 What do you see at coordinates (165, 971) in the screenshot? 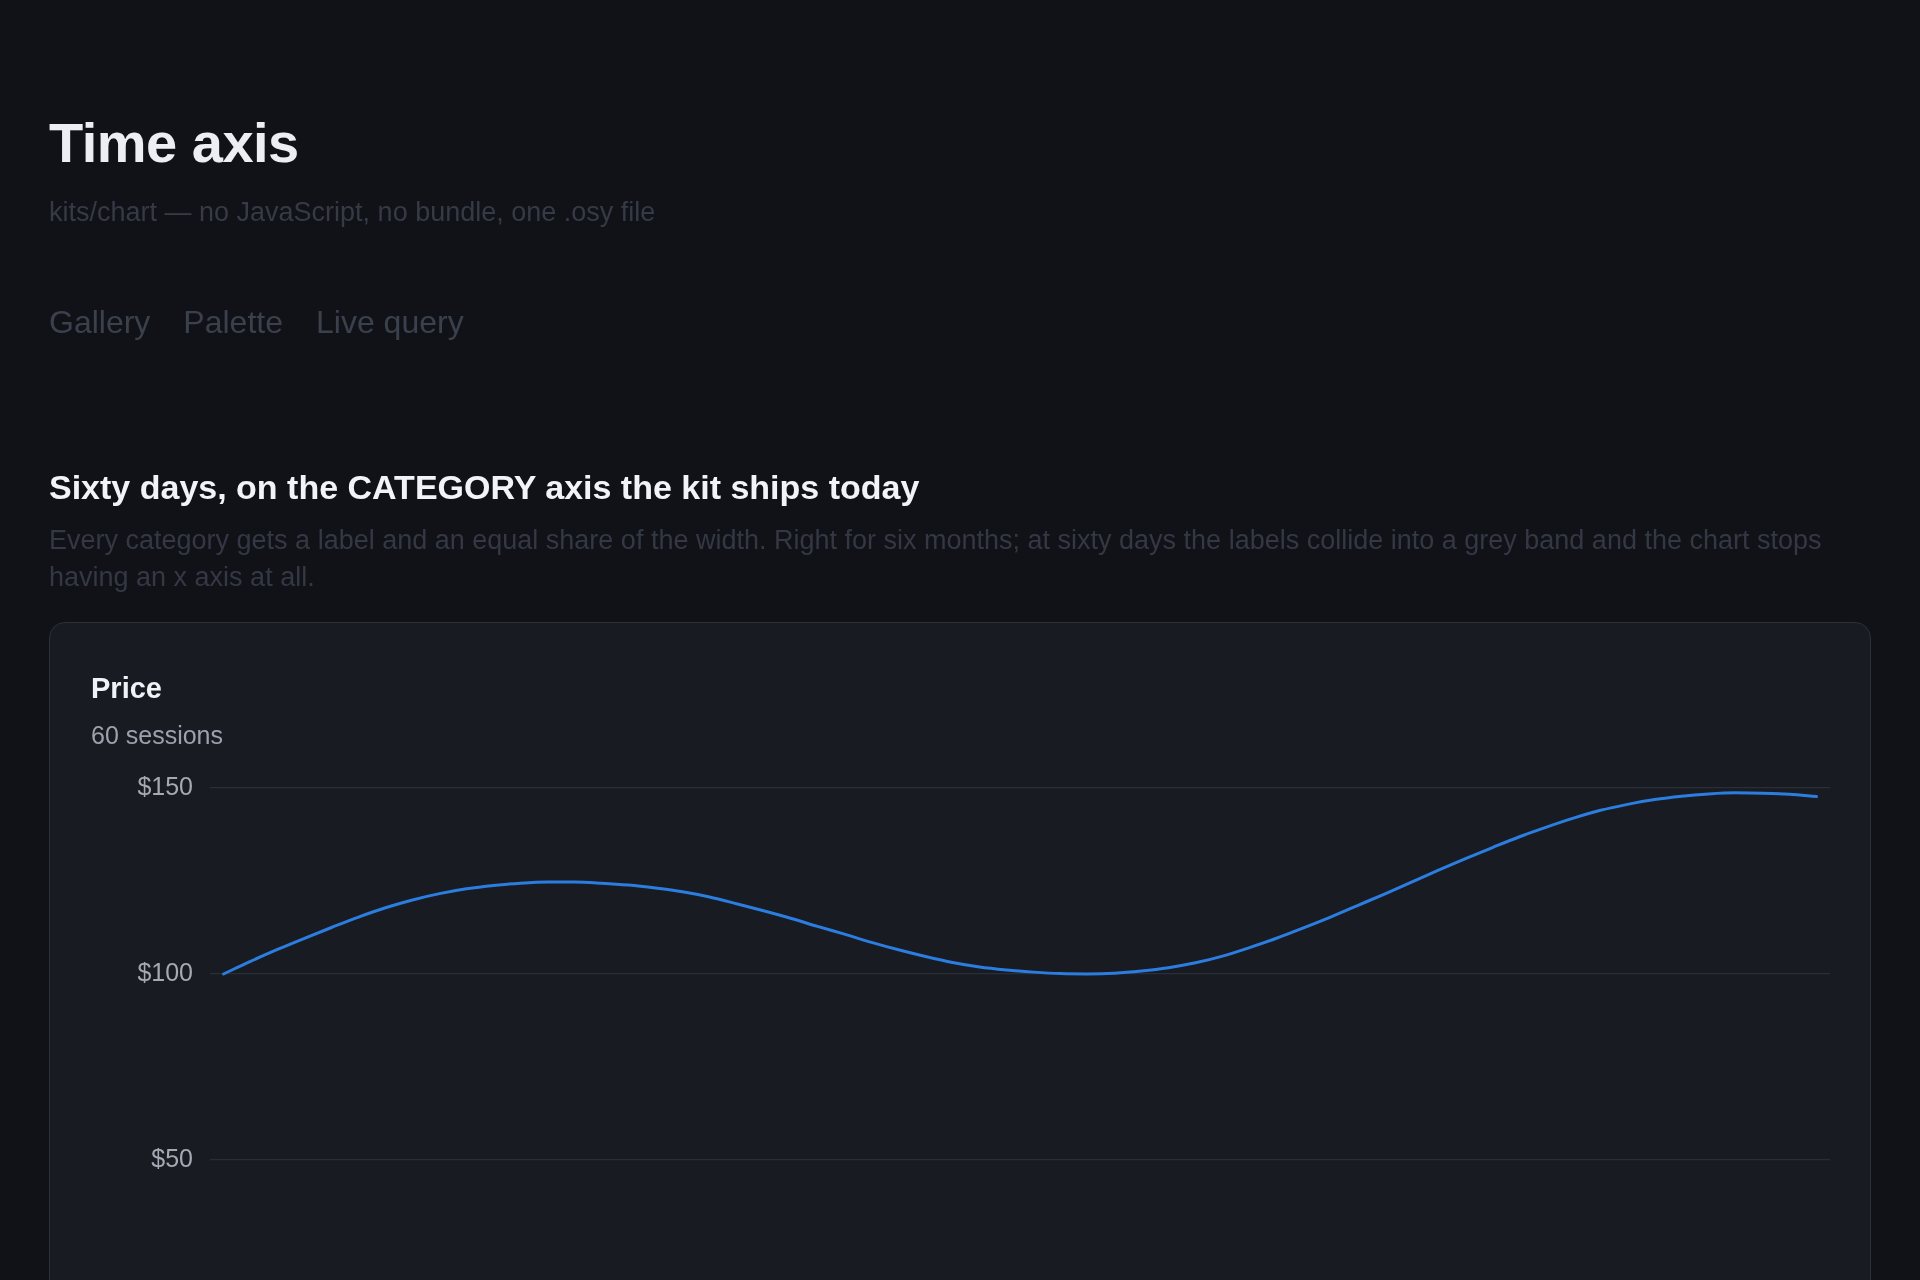
I see `y-tick-label: $100` at bounding box center [165, 971].